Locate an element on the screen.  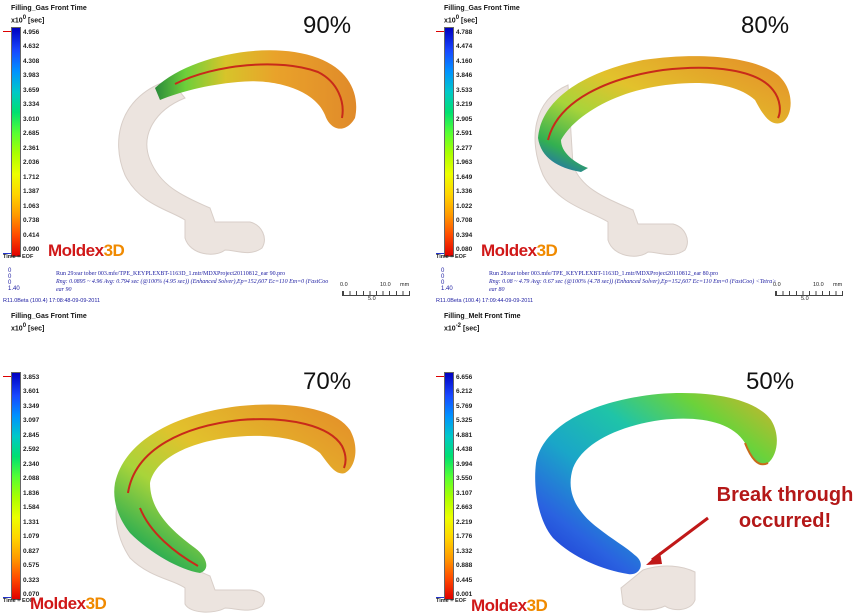
fill-percentage: 70% is located at coordinates (327, 381).